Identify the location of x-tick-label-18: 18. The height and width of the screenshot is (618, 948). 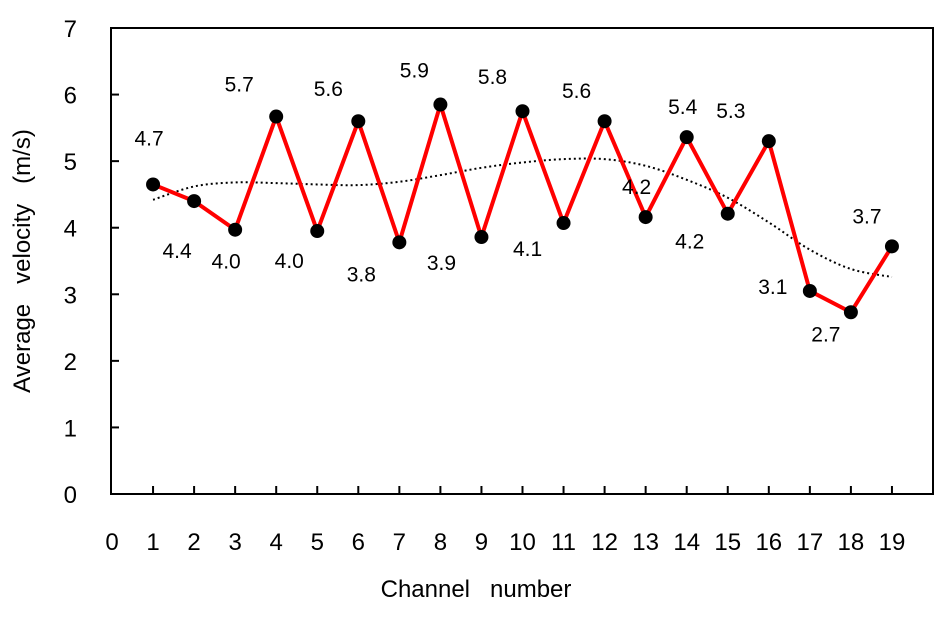
(851, 542).